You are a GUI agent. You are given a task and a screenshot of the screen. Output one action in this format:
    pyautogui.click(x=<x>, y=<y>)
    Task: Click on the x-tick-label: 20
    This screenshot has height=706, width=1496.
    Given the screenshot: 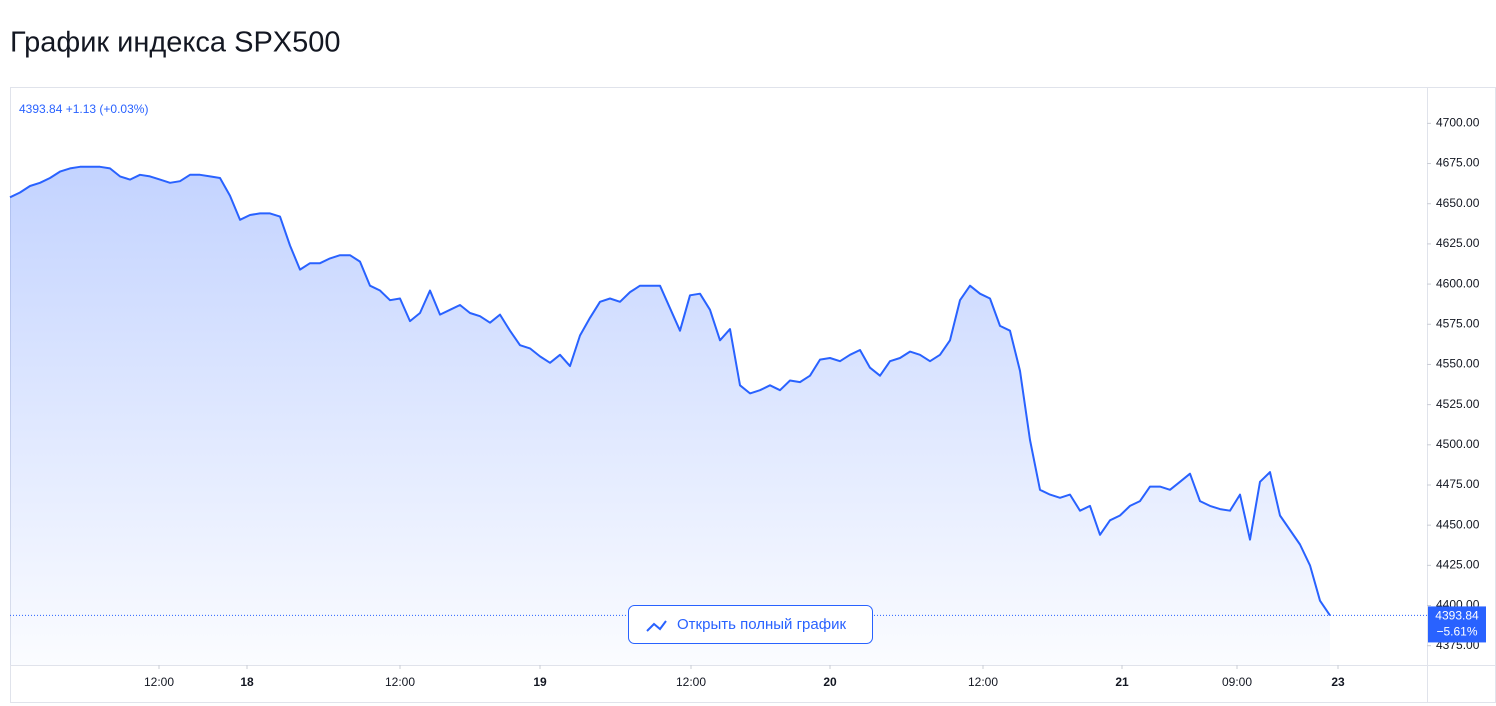 What is the action you would take?
    pyautogui.click(x=830, y=682)
    